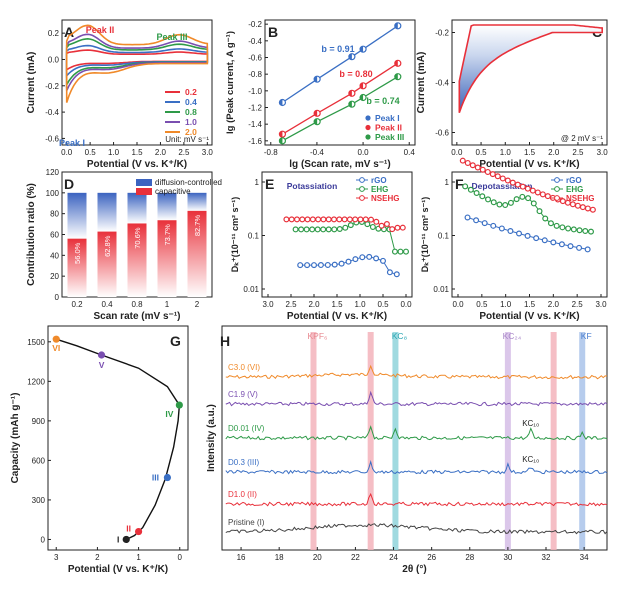 The image size is (625, 596). I want to click on phase-label: KC₂₄, so click(512, 336).